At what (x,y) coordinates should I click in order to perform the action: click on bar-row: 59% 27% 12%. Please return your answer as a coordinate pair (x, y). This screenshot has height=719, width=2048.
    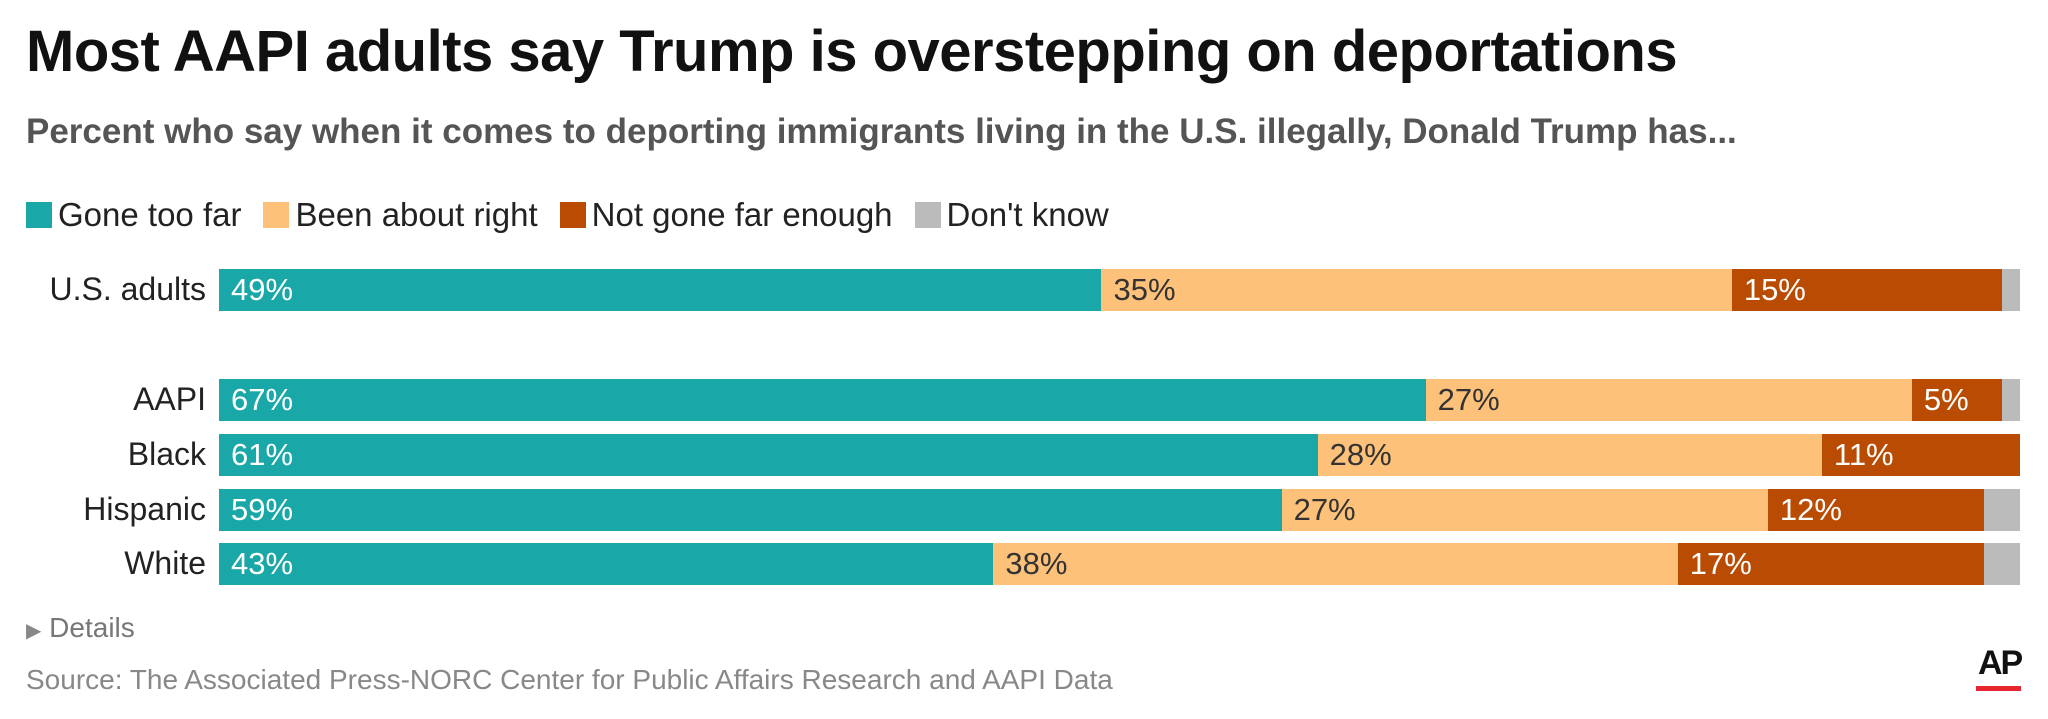
    Looking at the image, I should click on (1119, 510).